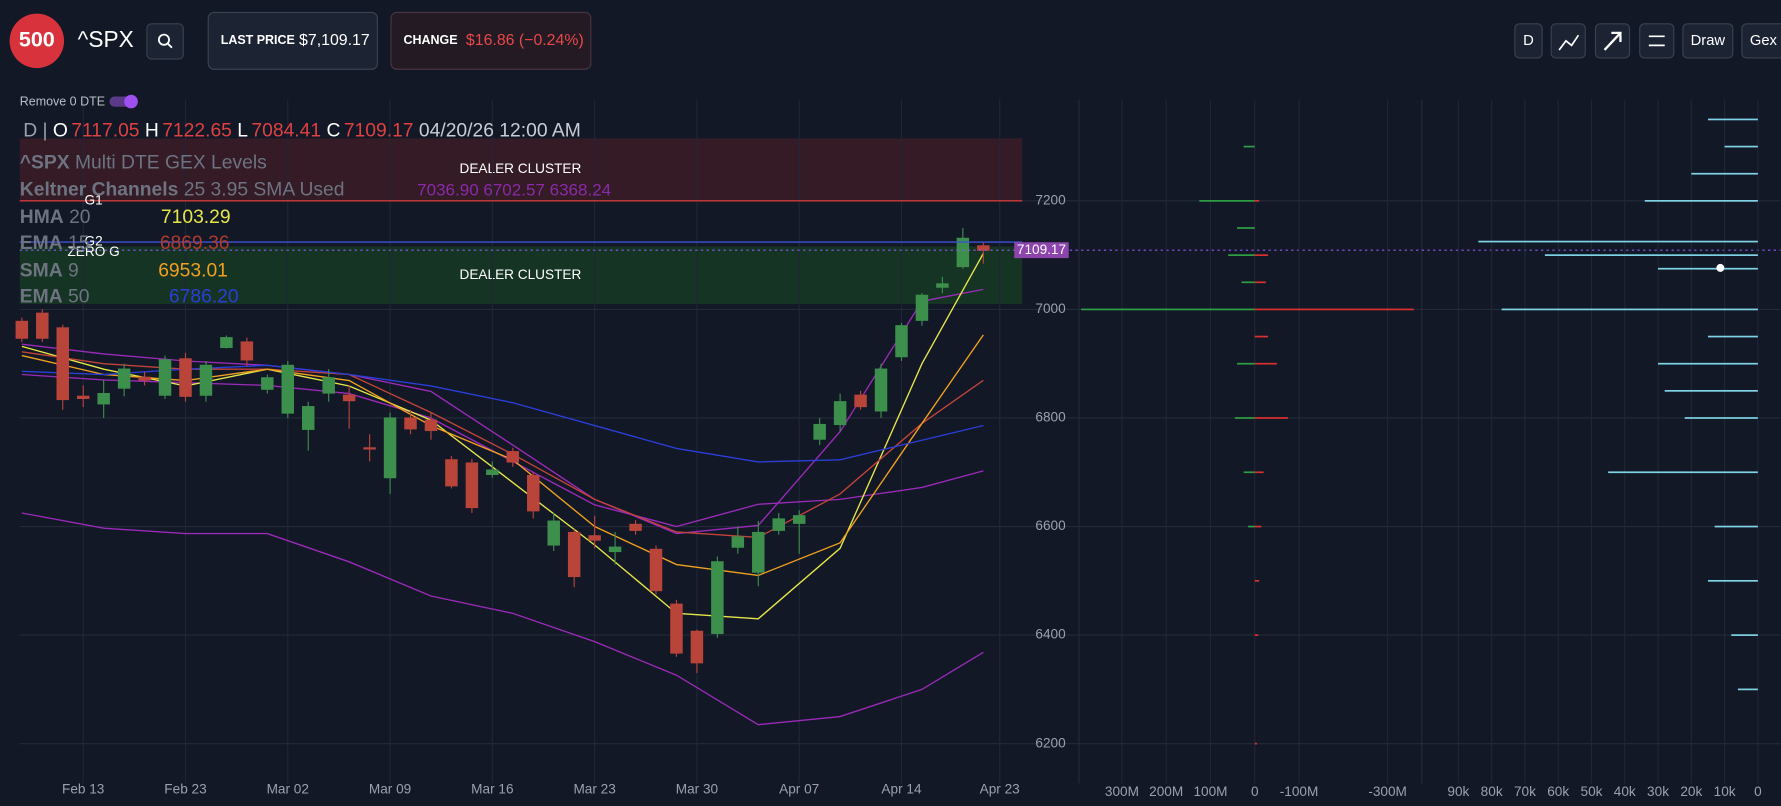 This screenshot has height=806, width=1781. What do you see at coordinates (1725, 791) in the screenshot?
I see `x-tick-label: 10k` at bounding box center [1725, 791].